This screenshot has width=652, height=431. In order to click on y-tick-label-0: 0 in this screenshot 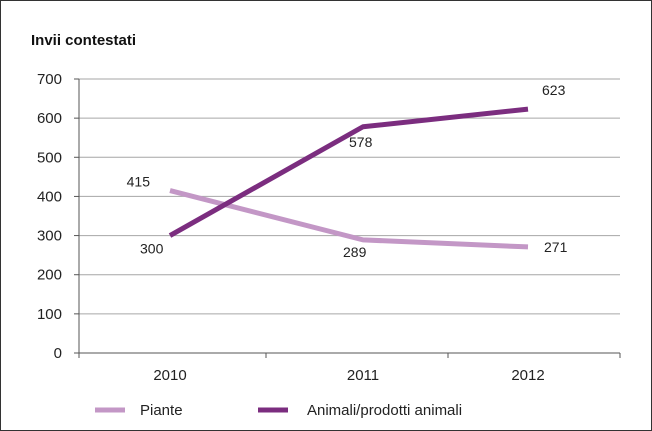, I will do `click(58, 353)`.